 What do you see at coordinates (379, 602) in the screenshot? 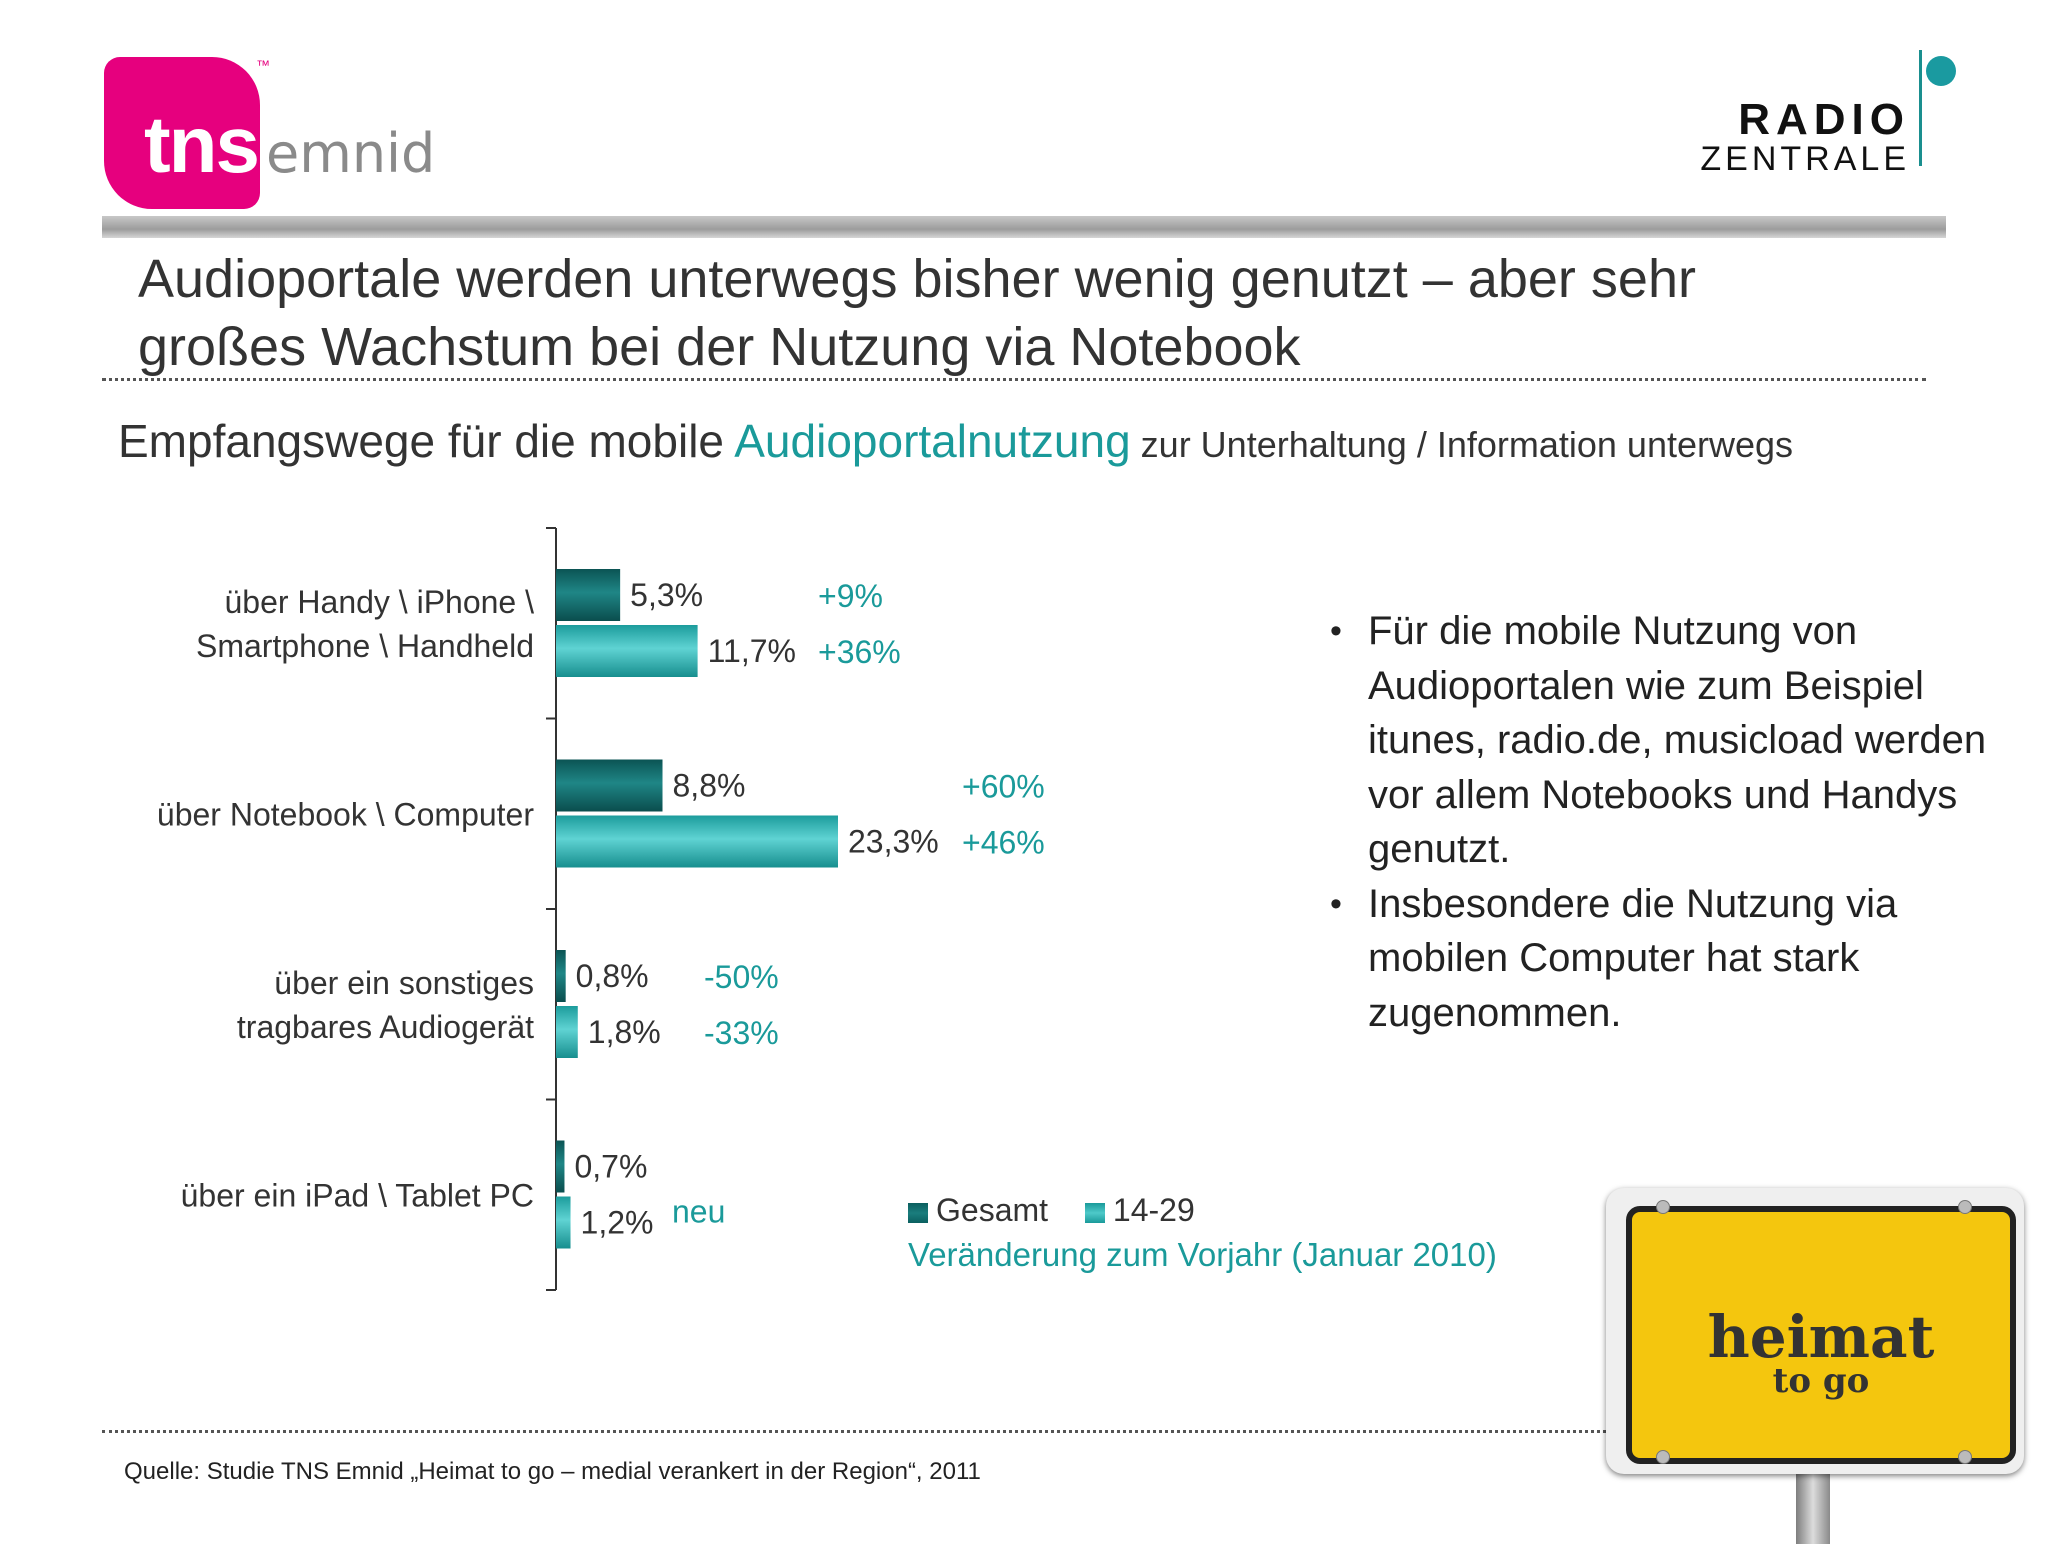
I see `category-label: über Handy \ iPhone \` at bounding box center [379, 602].